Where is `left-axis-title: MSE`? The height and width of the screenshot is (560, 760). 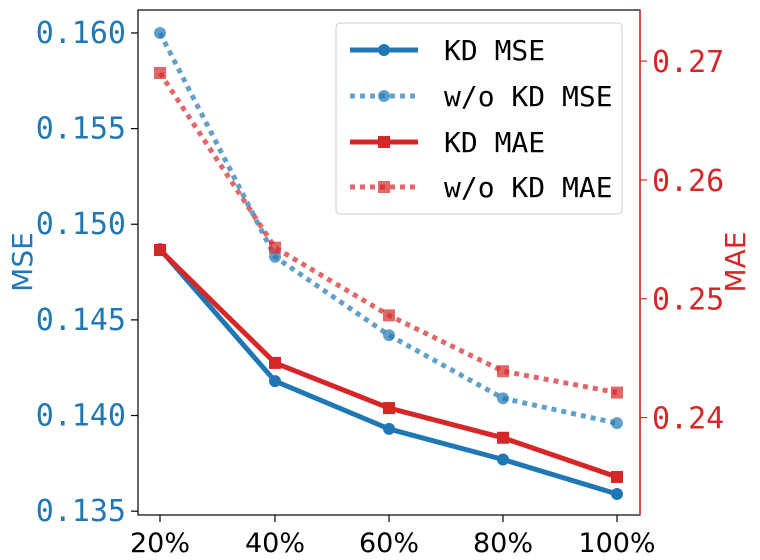
left-axis-title: MSE is located at coordinates (22, 262).